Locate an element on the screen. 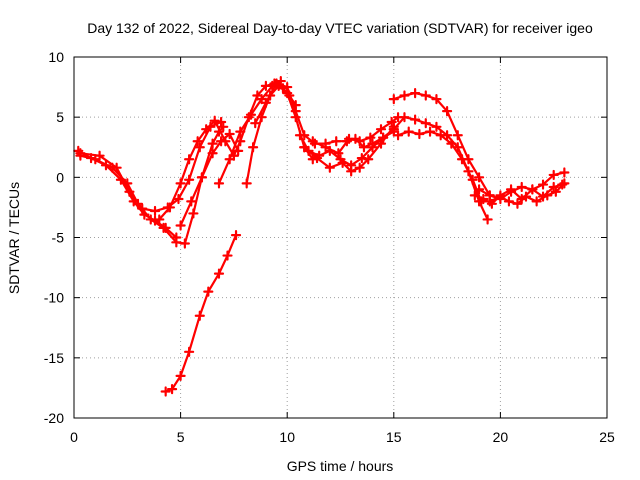 The height and width of the screenshot is (480, 640). y-tick-label: 10 is located at coordinates (56, 57).